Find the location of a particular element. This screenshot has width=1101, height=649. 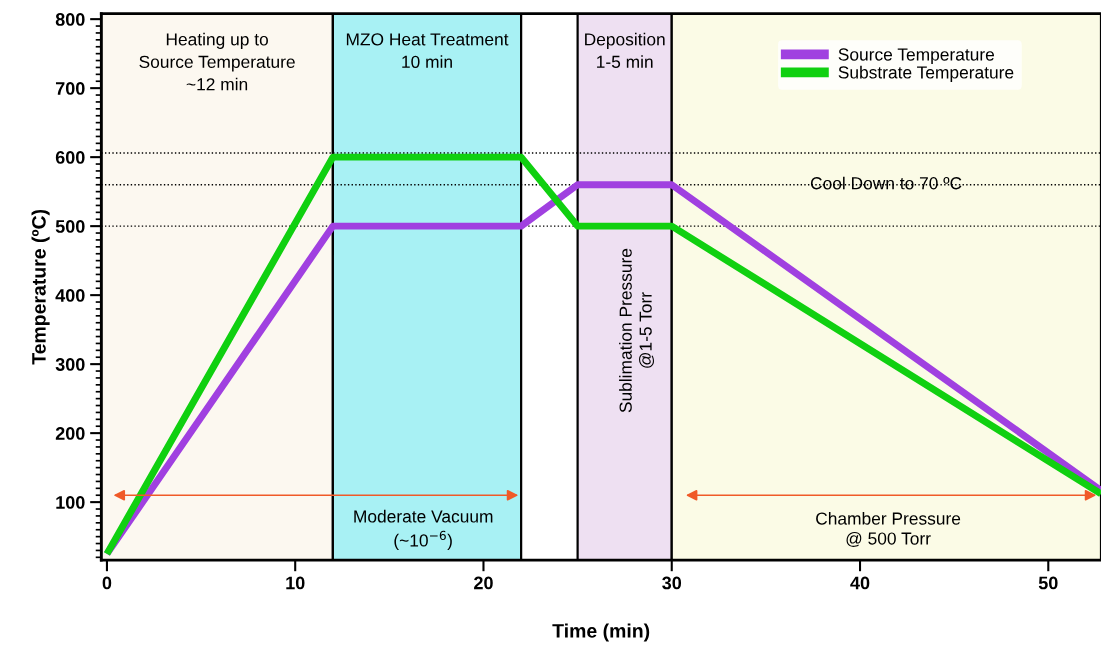

x-tick-label: 30 is located at coordinates (672, 583).